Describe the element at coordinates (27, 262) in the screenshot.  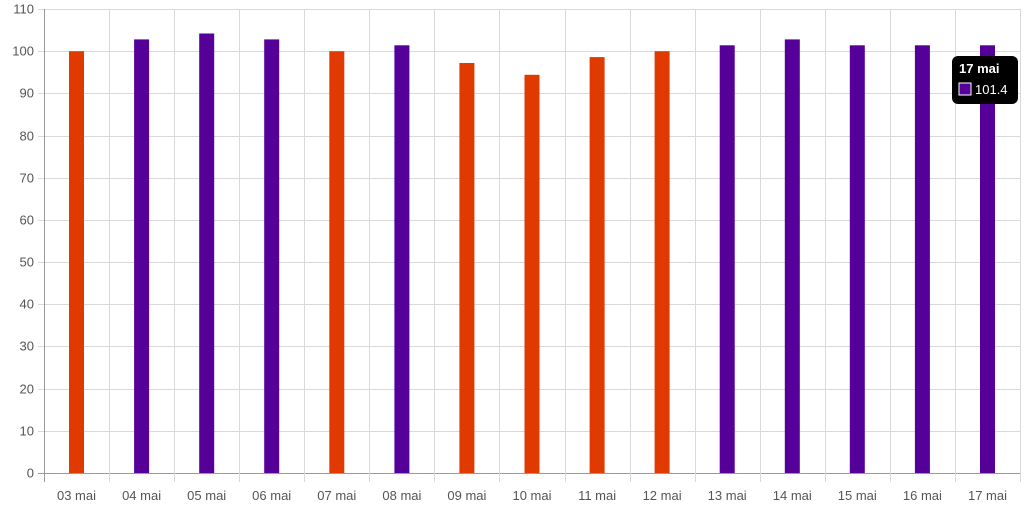
I see `y-tick-label: 50` at that location.